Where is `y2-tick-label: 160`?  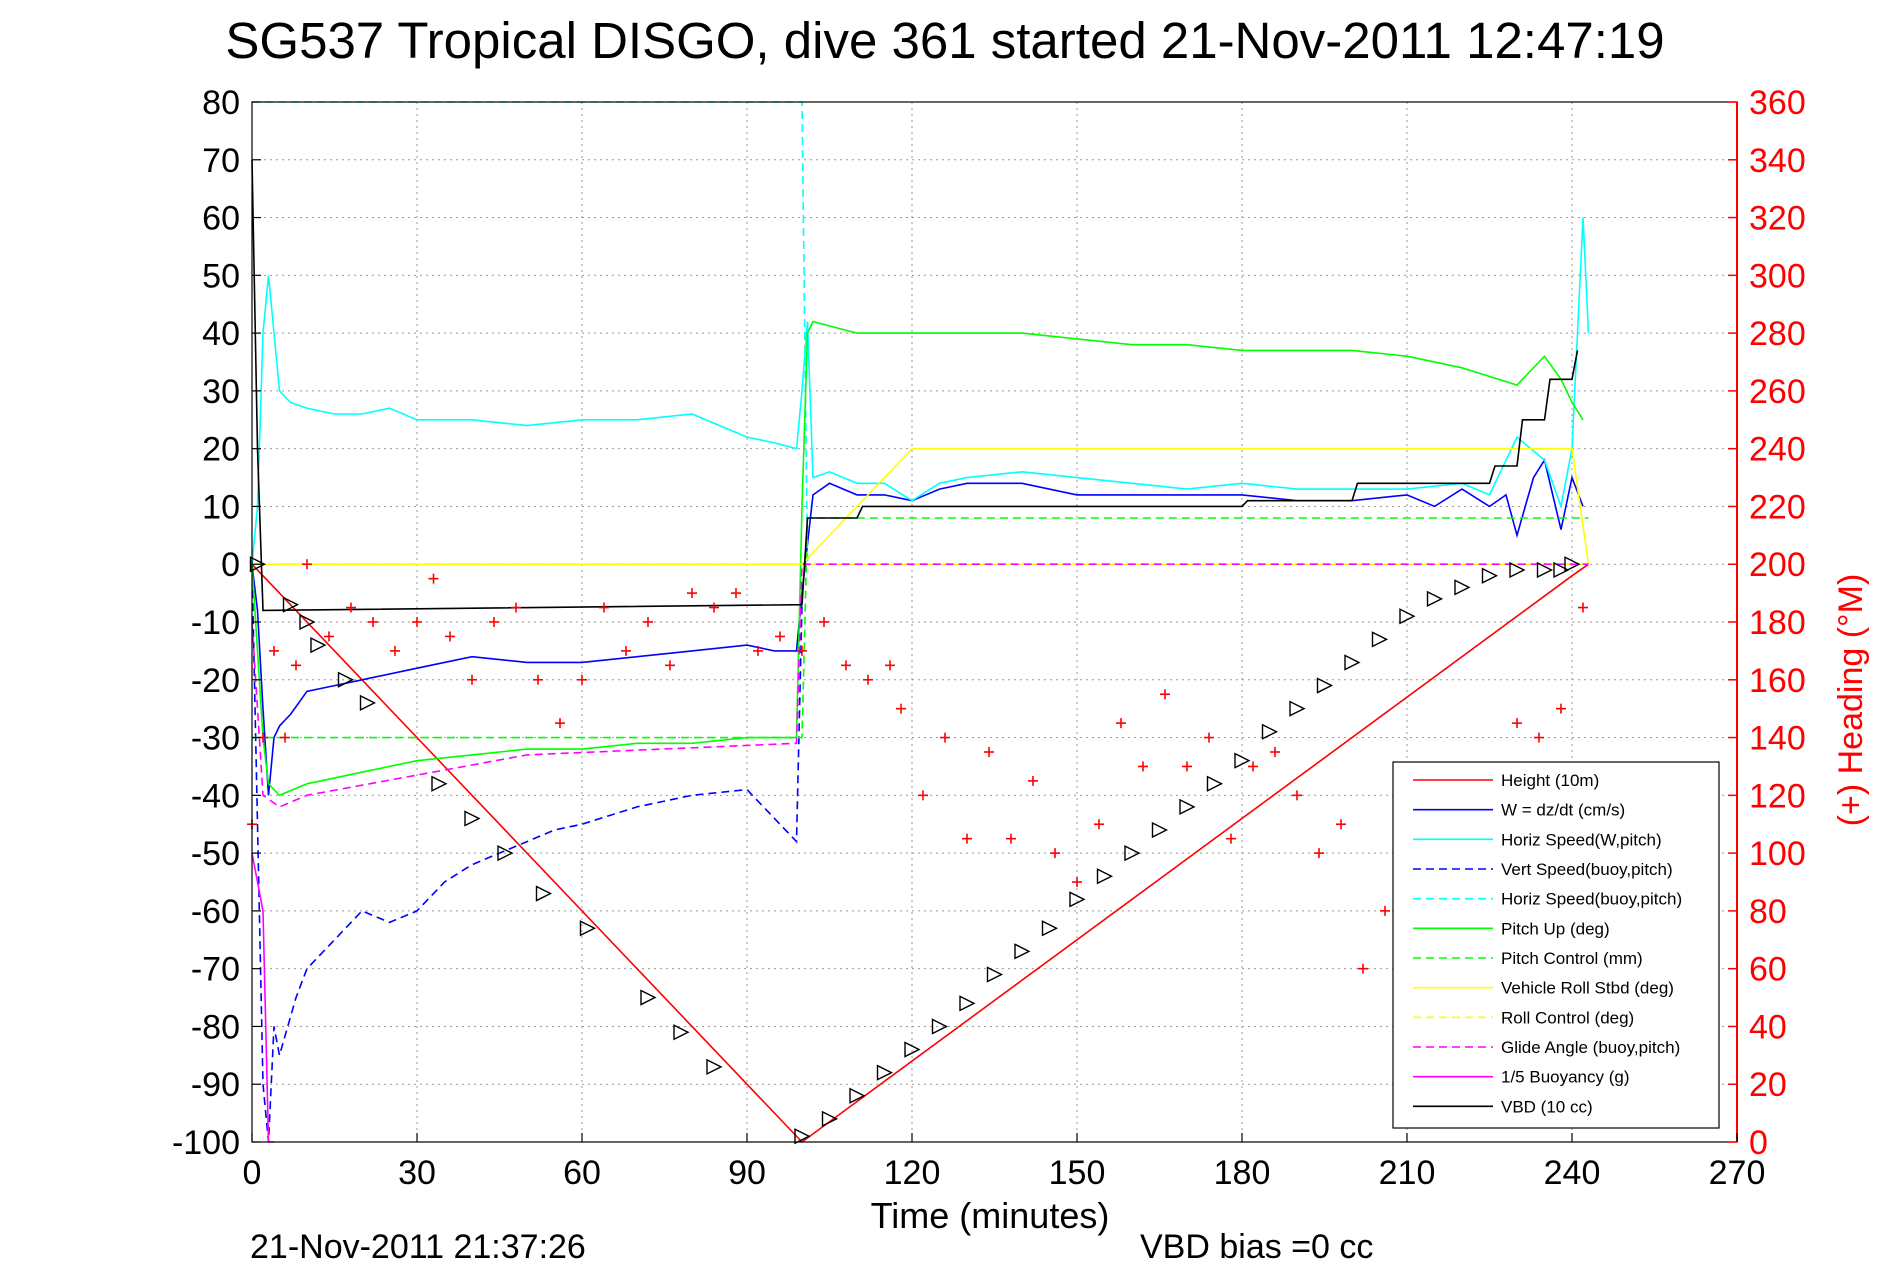
y2-tick-label: 160 is located at coordinates (1777, 681).